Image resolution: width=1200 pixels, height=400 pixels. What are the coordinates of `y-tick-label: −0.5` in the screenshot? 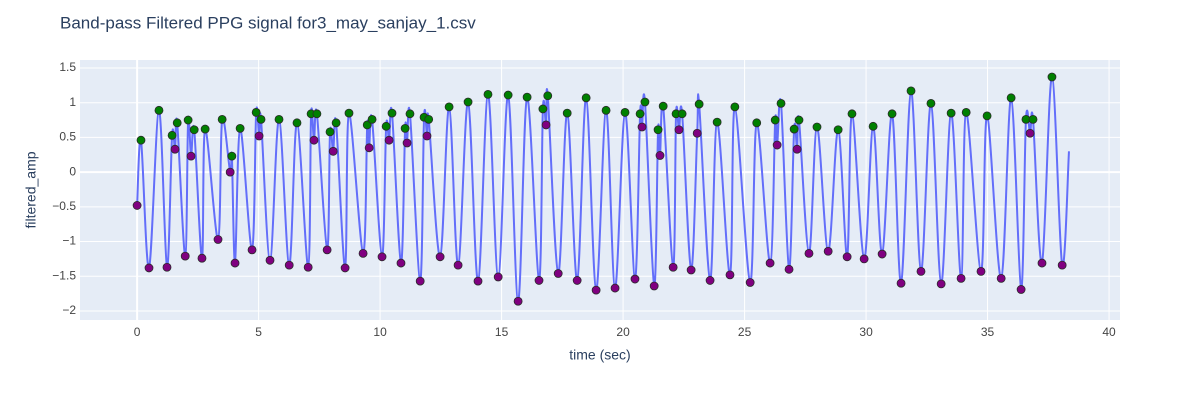 It's located at (64, 206).